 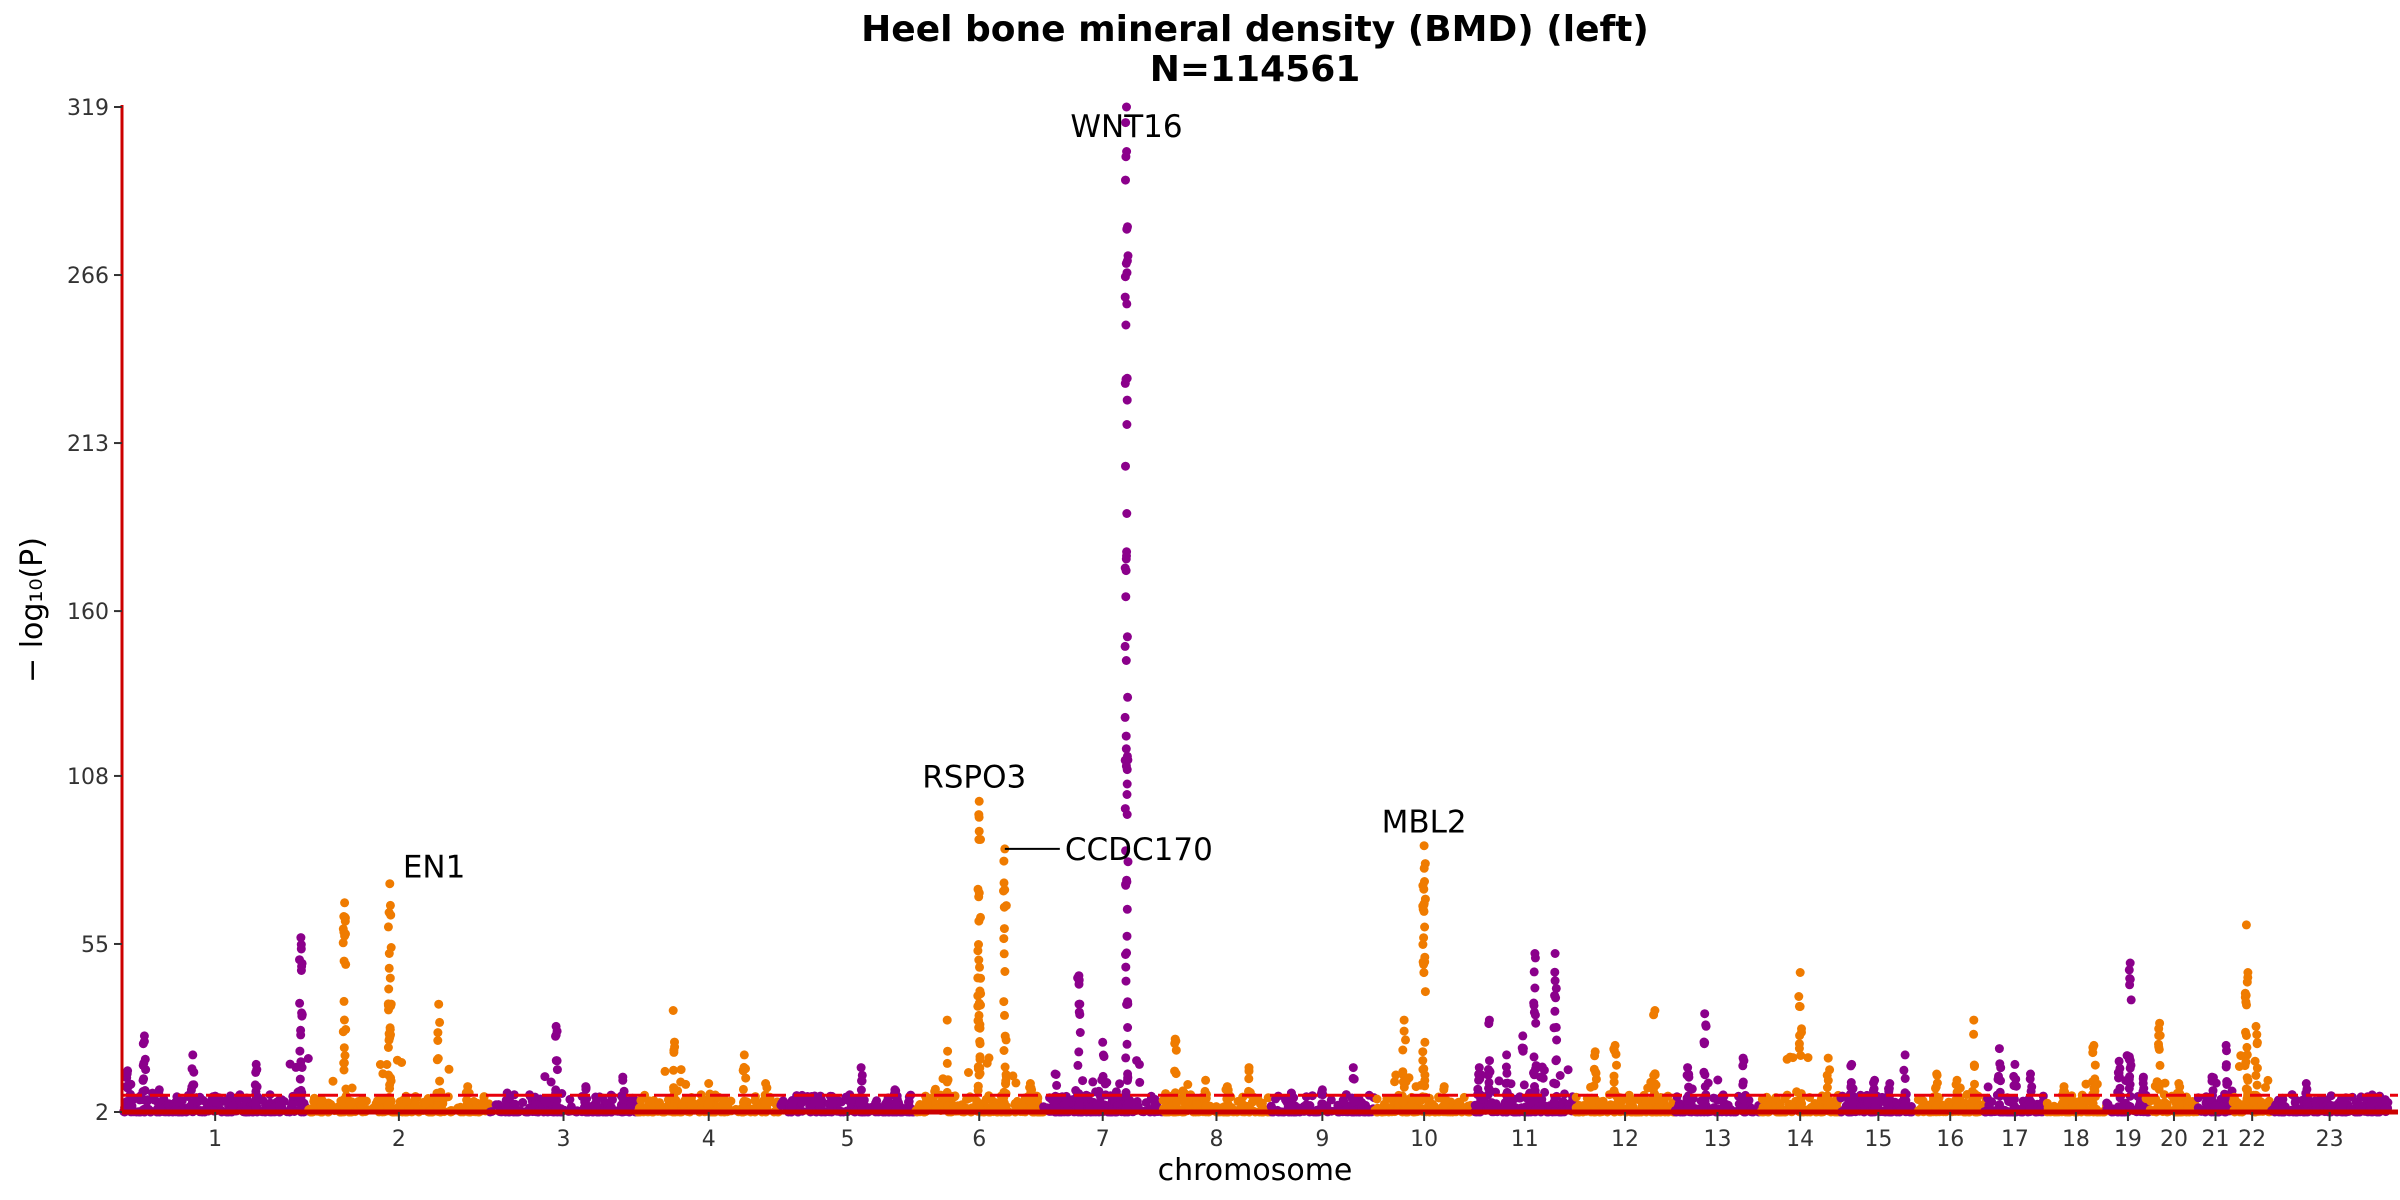 What do you see at coordinates (1055, 1092) in the screenshot?
I see `peak-chr7` at bounding box center [1055, 1092].